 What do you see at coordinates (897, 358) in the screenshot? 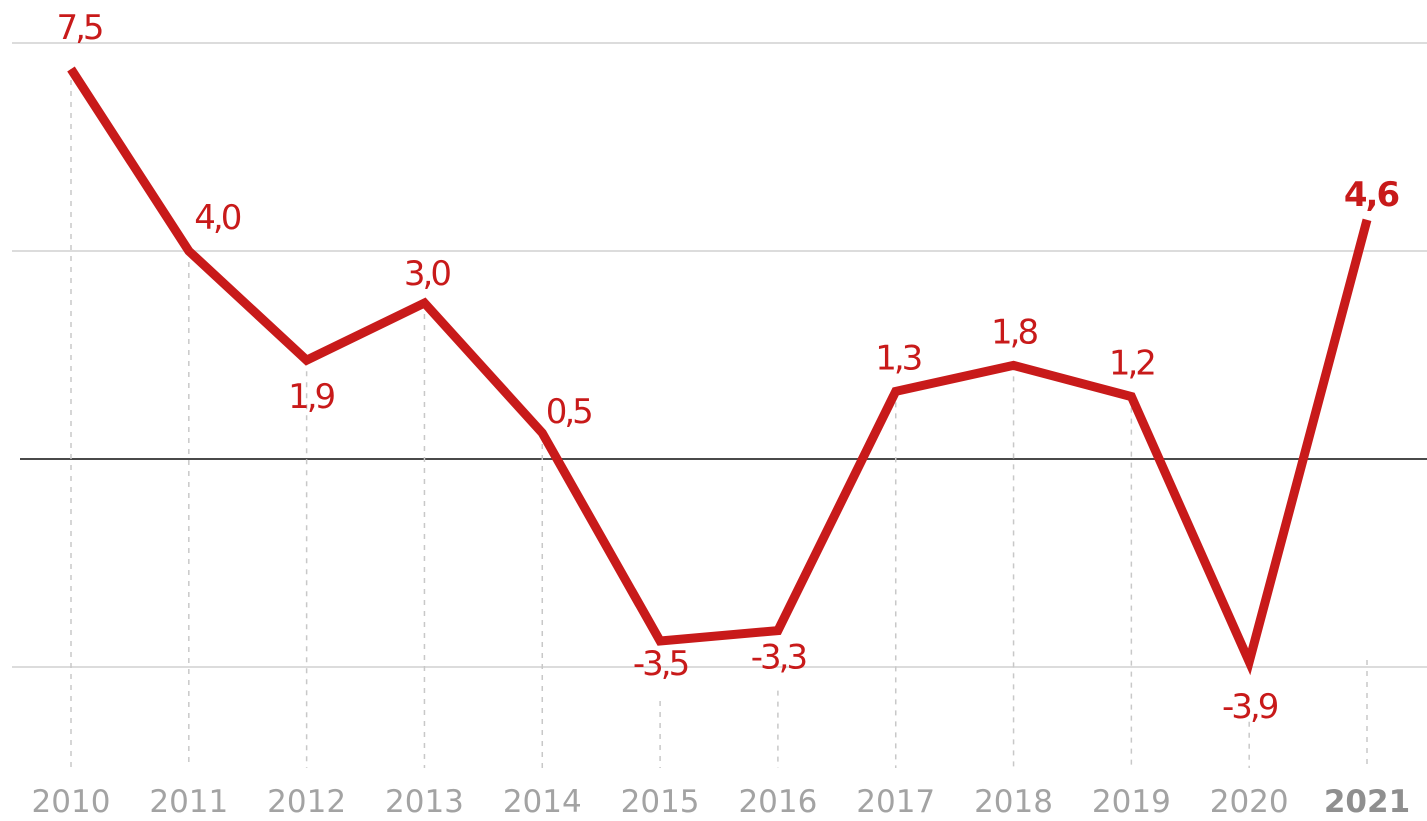
I see `data-label-2017: 1,3` at bounding box center [897, 358].